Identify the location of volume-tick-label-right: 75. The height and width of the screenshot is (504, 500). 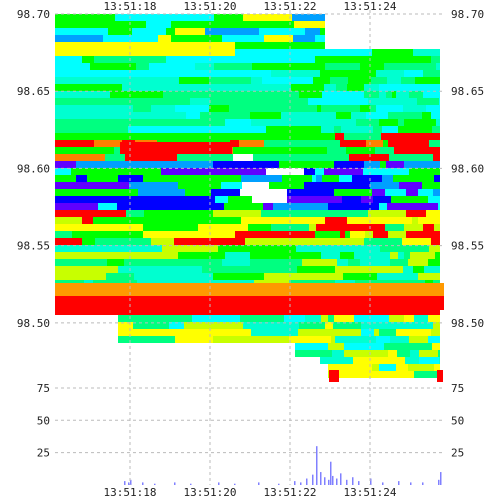
(457, 388).